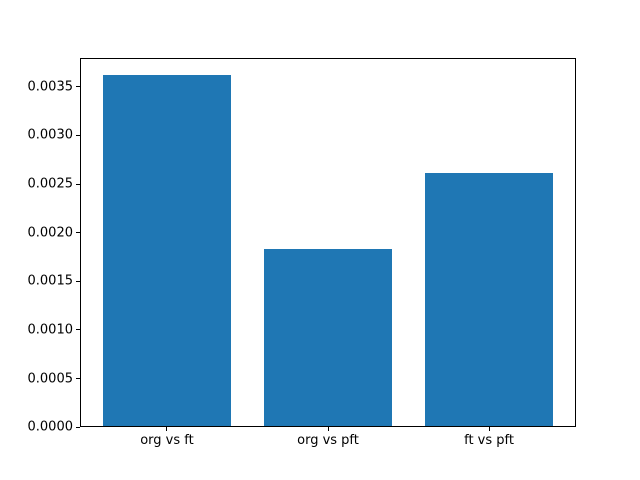 The width and height of the screenshot is (640, 480). I want to click on x-tick-label: ft vs pft, so click(489, 440).